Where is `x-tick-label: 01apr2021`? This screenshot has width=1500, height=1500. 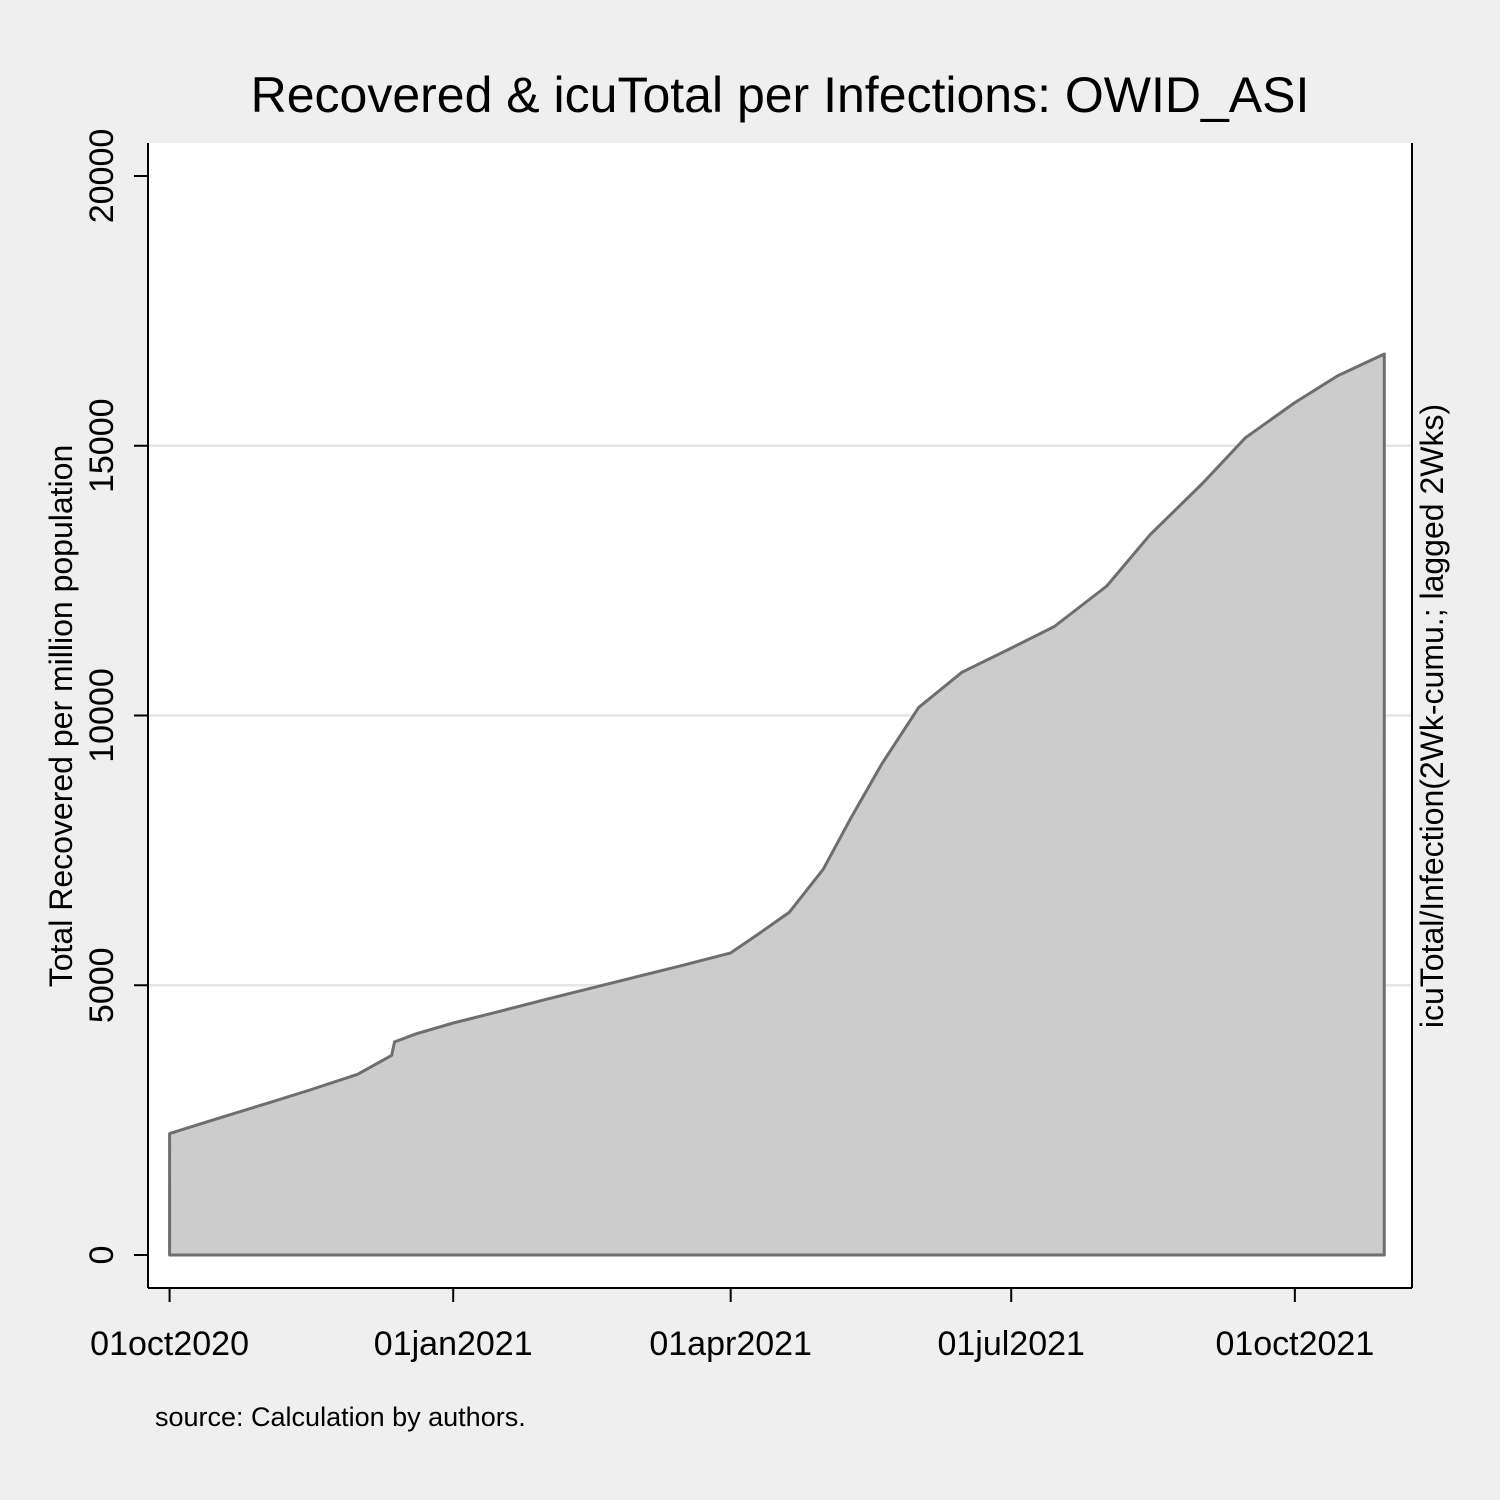 x-tick-label: 01apr2021 is located at coordinates (730, 1344).